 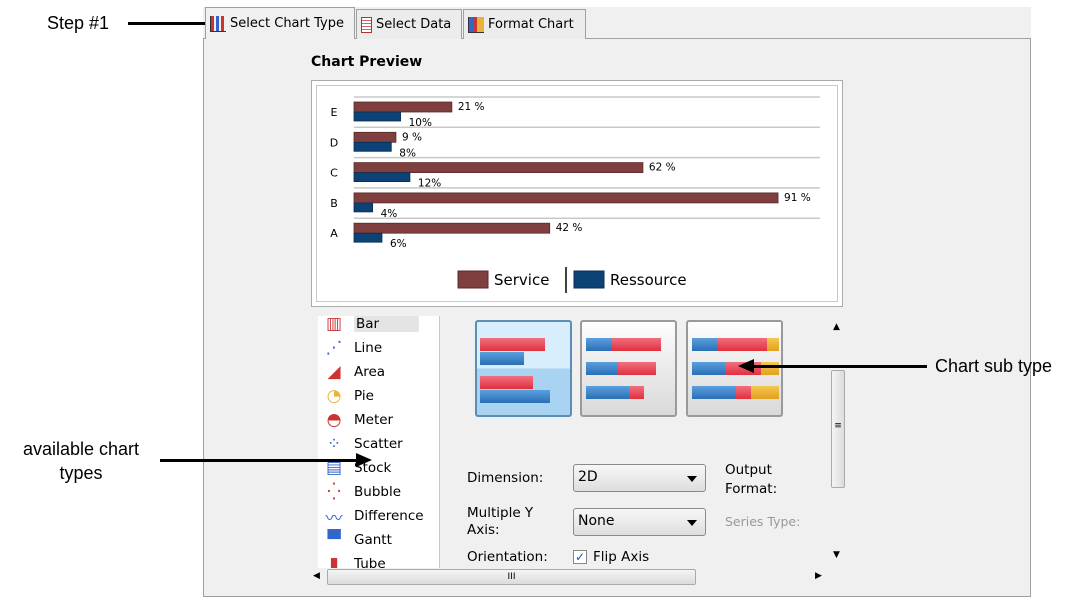 What do you see at coordinates (218, 23) in the screenshot?
I see `bar-chart-icon` at bounding box center [218, 23].